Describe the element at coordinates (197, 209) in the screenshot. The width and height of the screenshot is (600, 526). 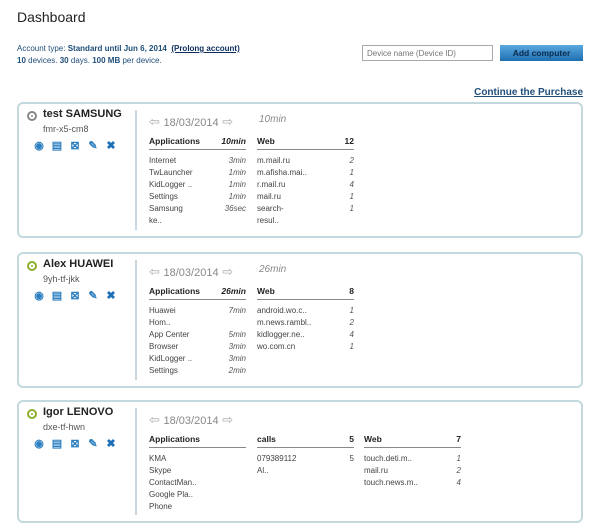
I see `list-item: Samsung 36sec` at that location.